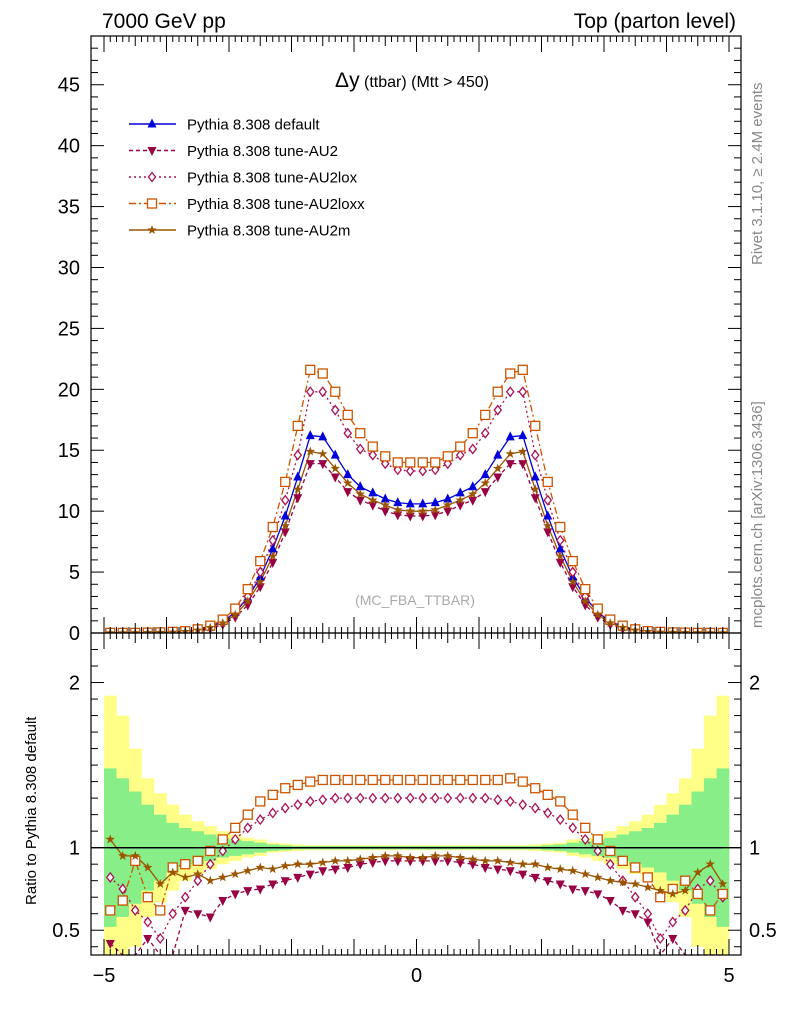 The width and height of the screenshot is (786, 1024). Describe the element at coordinates (69, 512) in the screenshot. I see `main-ytick-label-10: 10` at that location.